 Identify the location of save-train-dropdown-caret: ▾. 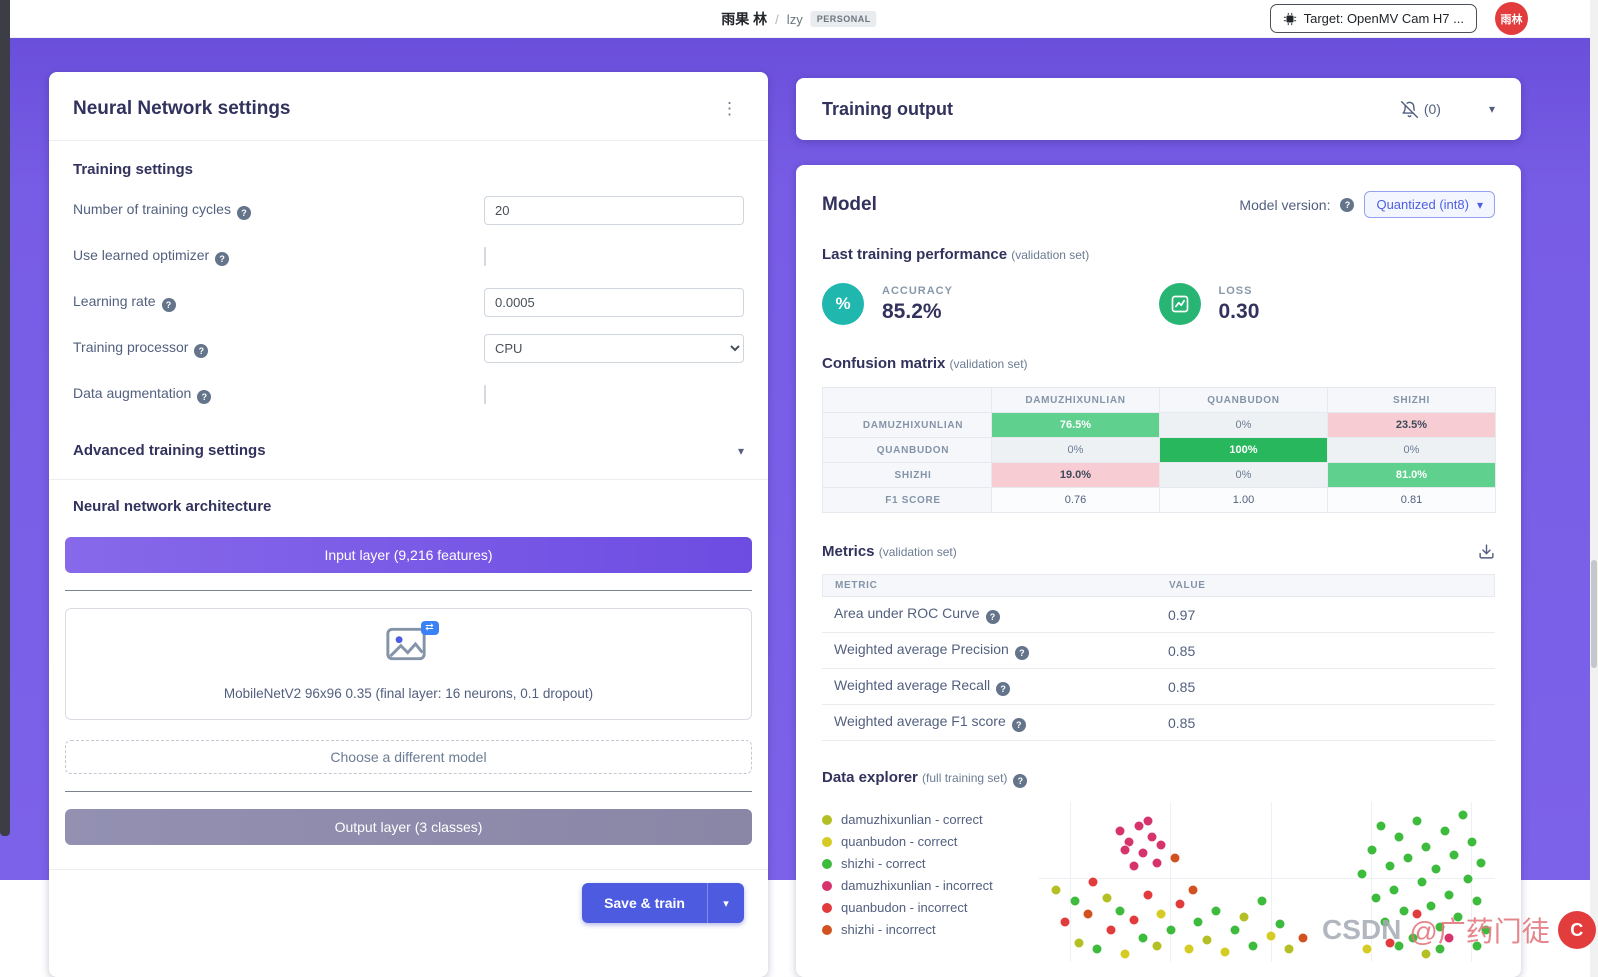
(725, 903).